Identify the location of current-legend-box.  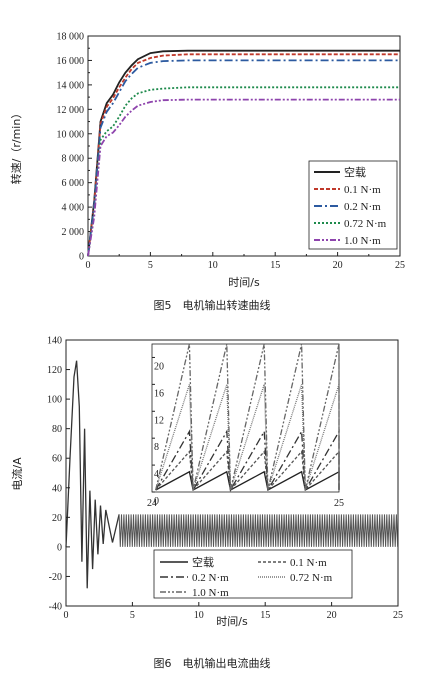
(253, 574).